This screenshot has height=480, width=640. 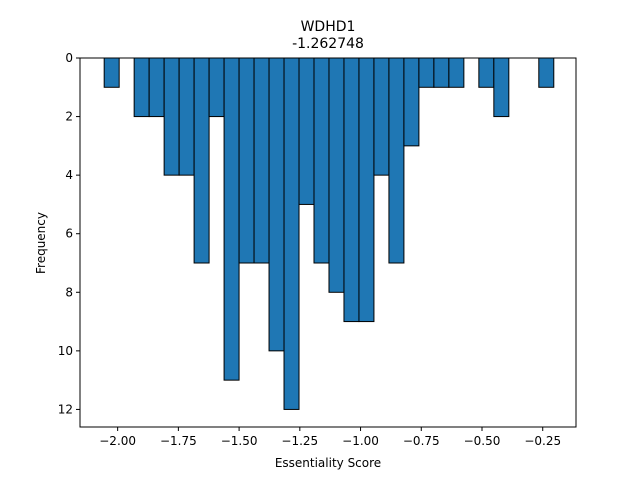 What do you see at coordinates (328, 44) in the screenshot?
I see `chart-subtitle: -1.262748` at bounding box center [328, 44].